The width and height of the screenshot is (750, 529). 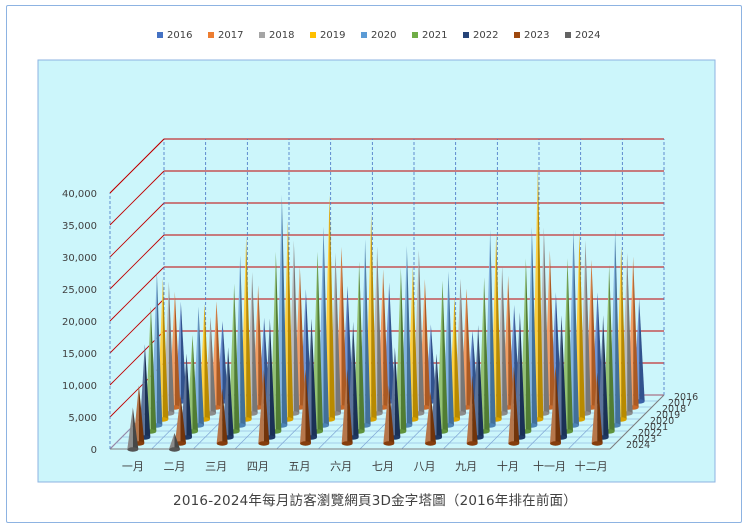 What do you see at coordinates (79, 322) in the screenshot?
I see `y-tick-label: 20,000` at bounding box center [79, 322].